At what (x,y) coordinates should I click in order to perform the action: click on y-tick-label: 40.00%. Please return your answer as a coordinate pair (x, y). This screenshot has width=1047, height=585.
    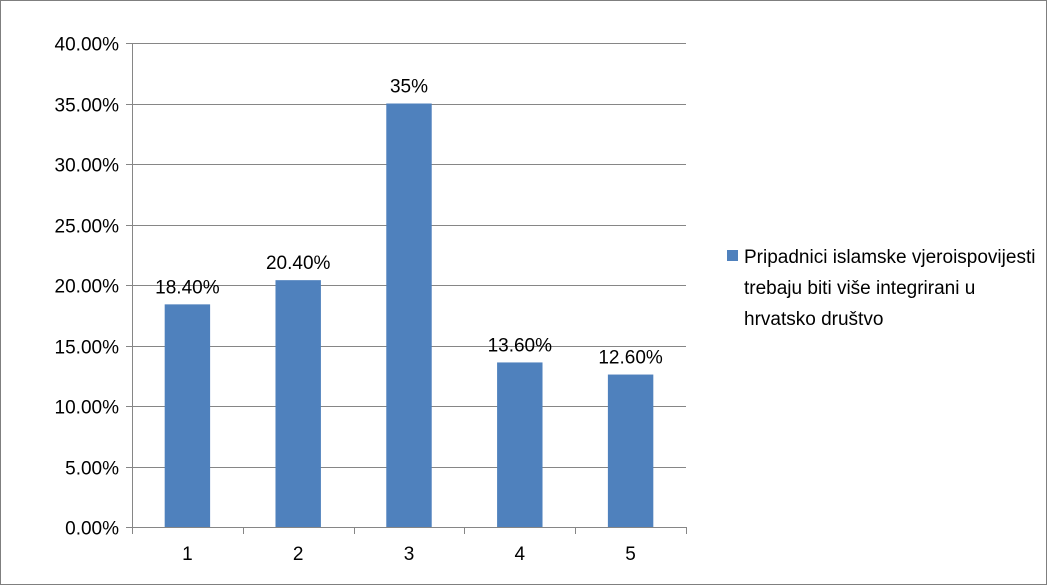
    Looking at the image, I should click on (87, 45).